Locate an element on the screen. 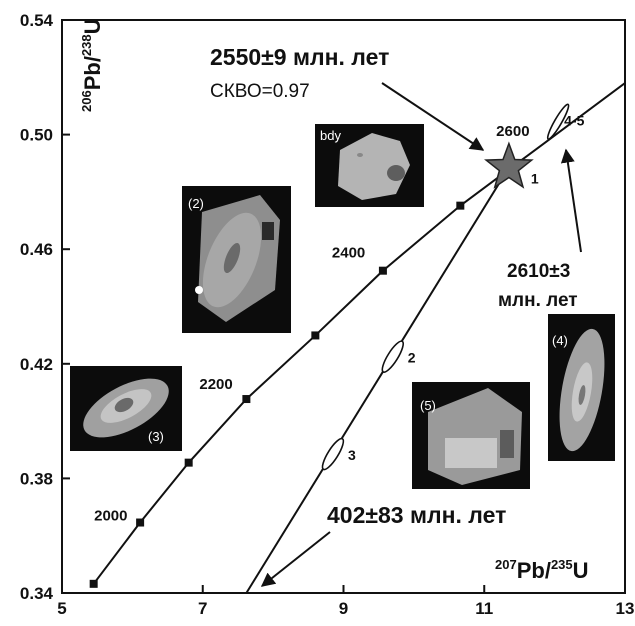 This screenshot has width=635, height=626. mswd-label: СКВО=0.97 is located at coordinates (260, 91).